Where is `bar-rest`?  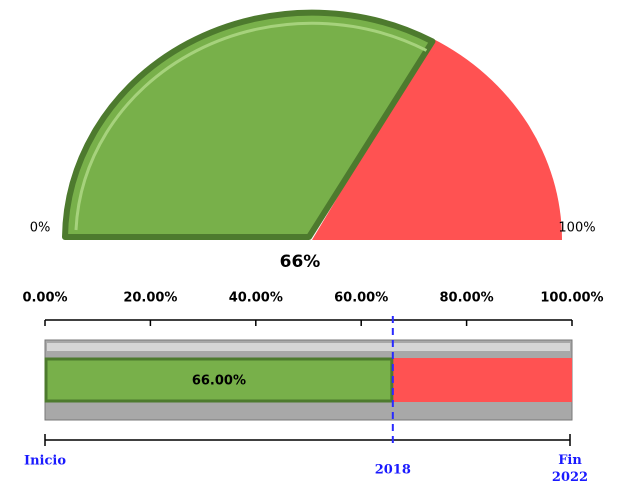 bar-rest is located at coordinates (482, 380).